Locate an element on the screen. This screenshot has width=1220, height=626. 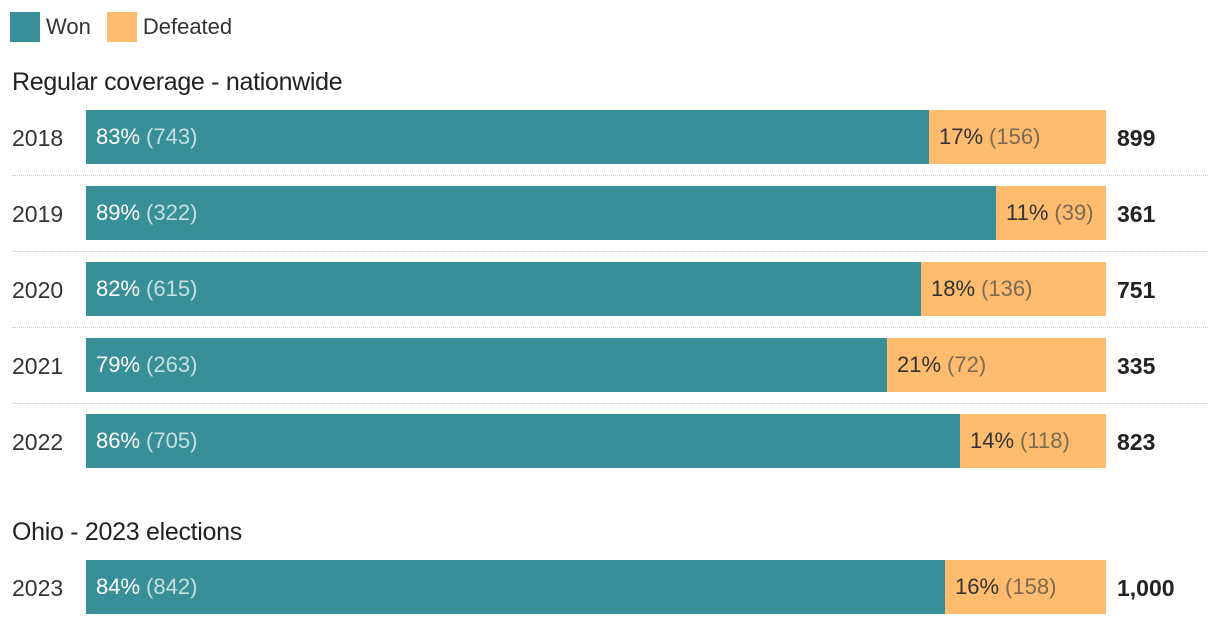
data-label-won-percent: 79% is located at coordinates (118, 364).